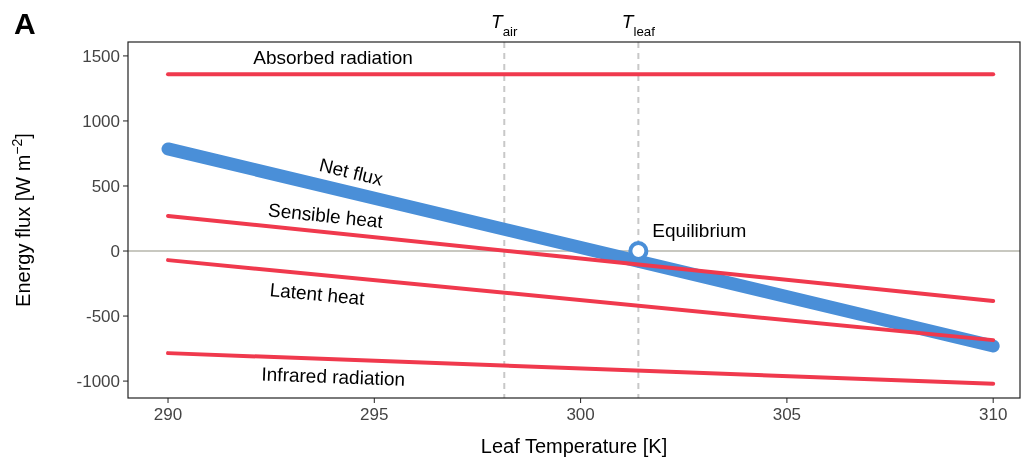 The width and height of the screenshot is (1023, 463). I want to click on text: Latent heat, so click(317, 294).